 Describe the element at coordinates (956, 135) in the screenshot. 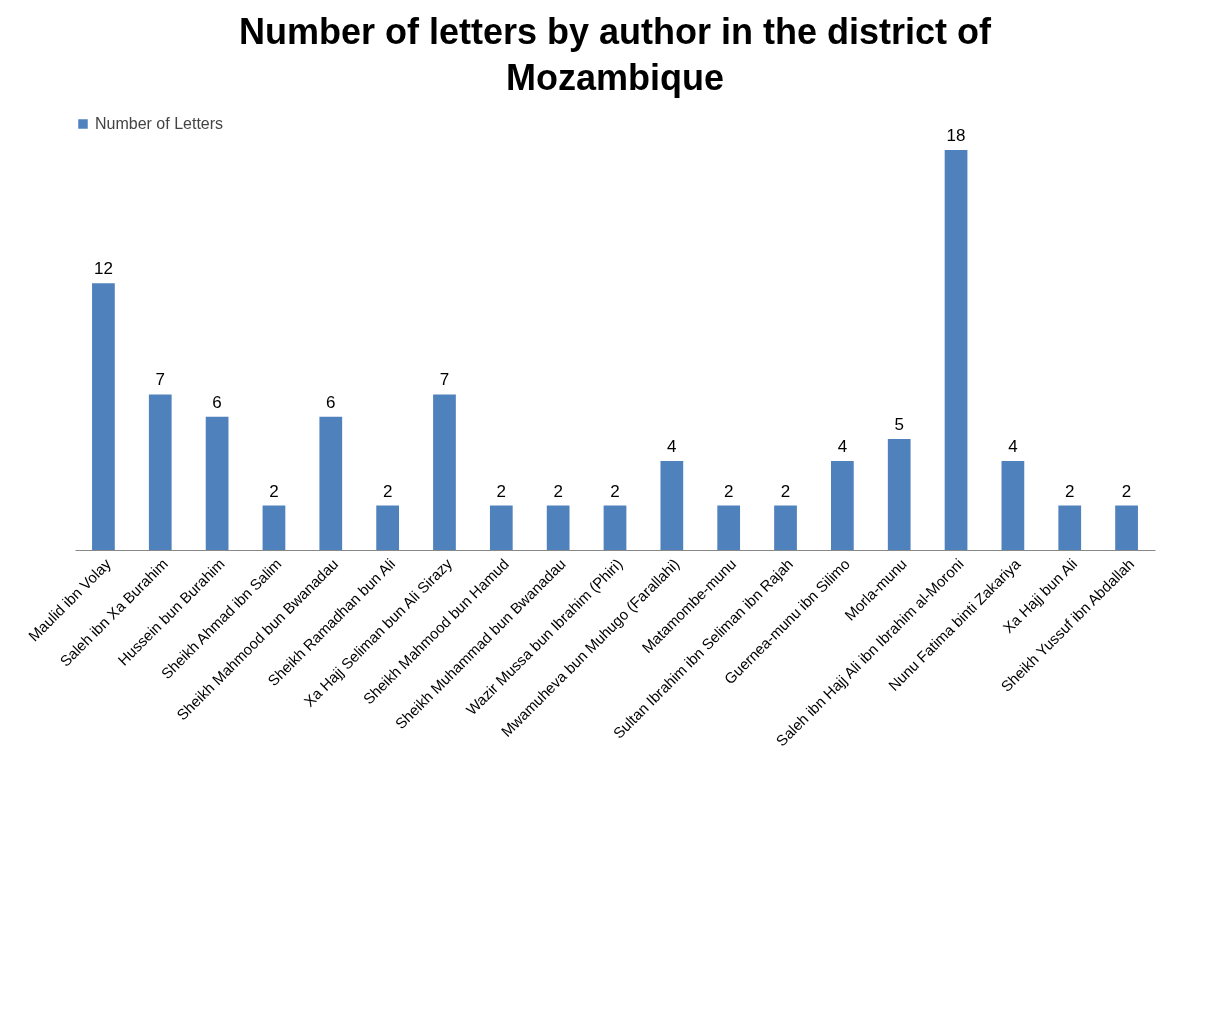

I see `data-label: 18` at that location.